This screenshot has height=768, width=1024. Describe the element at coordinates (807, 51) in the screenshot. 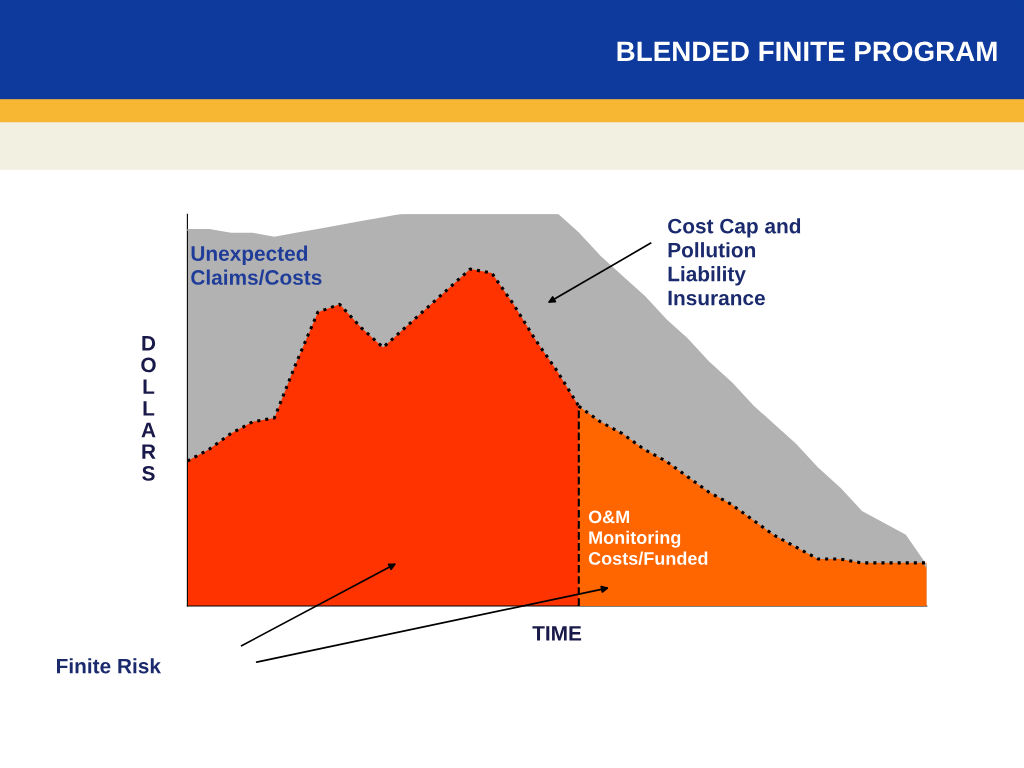

I see `chart-title: BLENDED FINITE PROGRAM` at that location.